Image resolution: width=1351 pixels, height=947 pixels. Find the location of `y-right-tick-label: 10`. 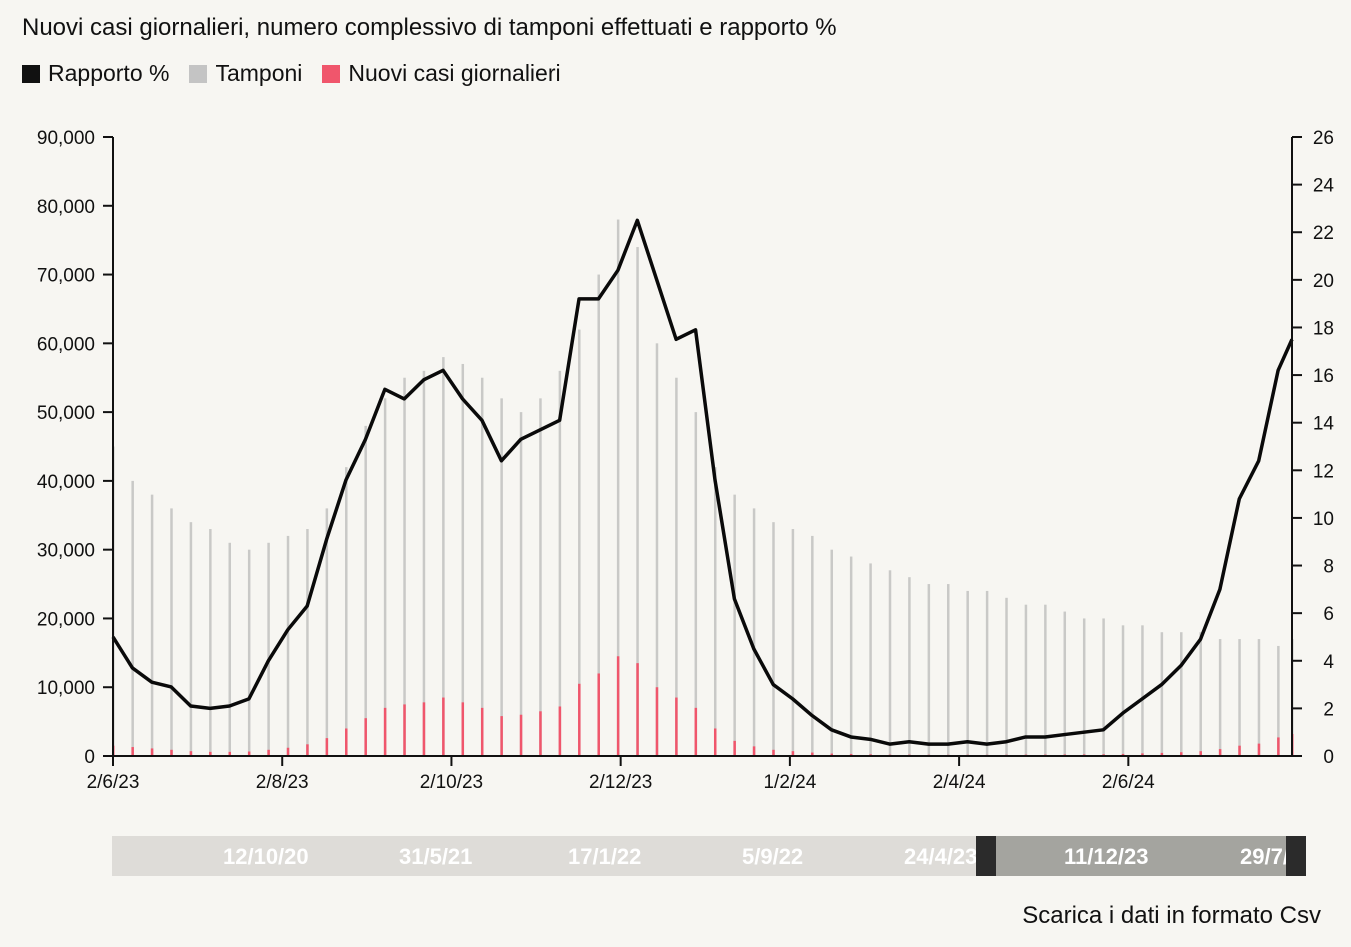

y-right-tick-label: 10 is located at coordinates (1323, 519).